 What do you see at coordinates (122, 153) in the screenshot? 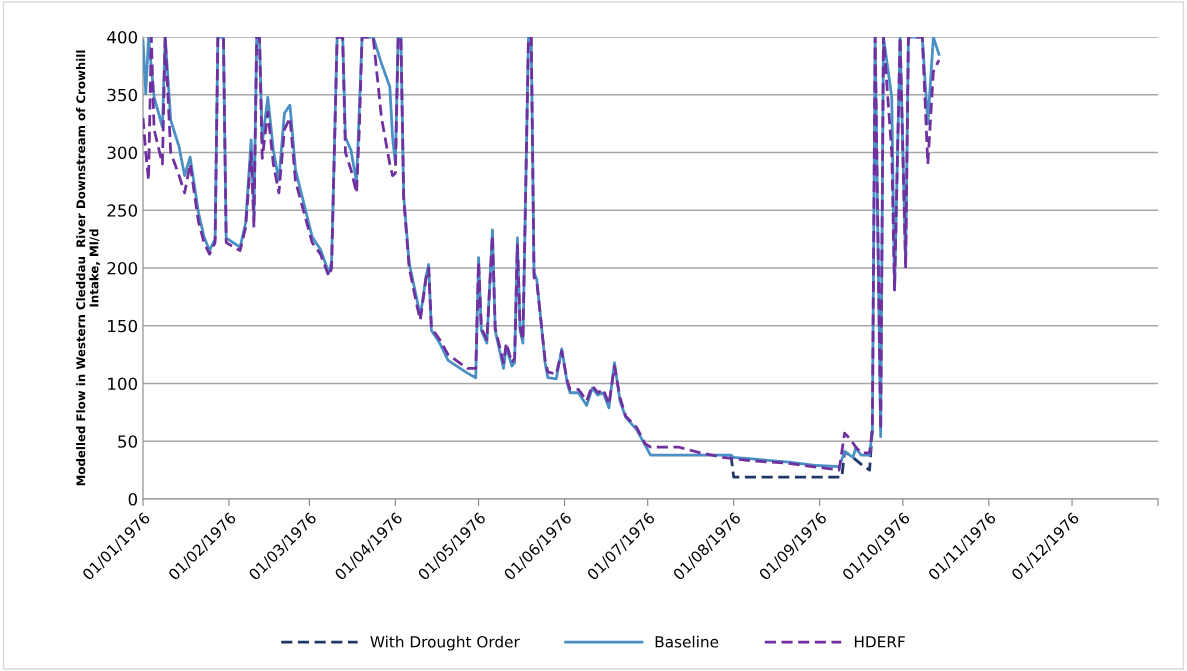
I see `y-tick-label: 300` at bounding box center [122, 153].